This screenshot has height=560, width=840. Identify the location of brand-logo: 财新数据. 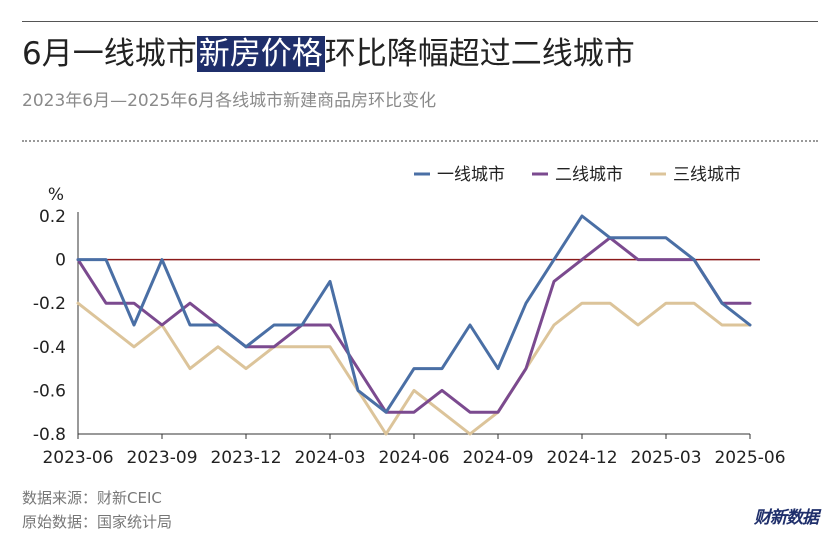
(786, 518).